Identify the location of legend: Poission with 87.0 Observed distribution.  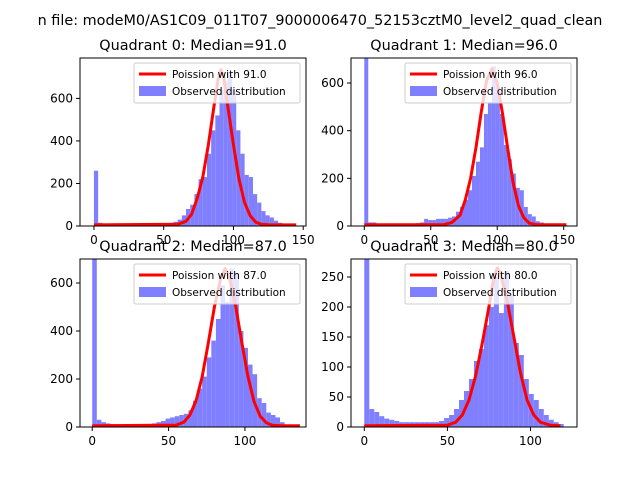
(217, 284).